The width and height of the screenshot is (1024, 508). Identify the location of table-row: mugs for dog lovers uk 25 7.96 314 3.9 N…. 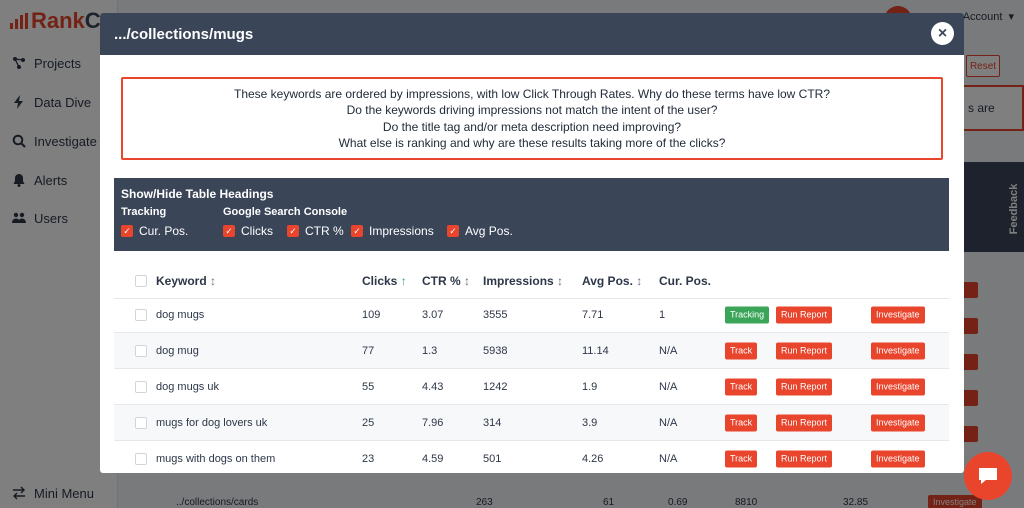
(531, 423).